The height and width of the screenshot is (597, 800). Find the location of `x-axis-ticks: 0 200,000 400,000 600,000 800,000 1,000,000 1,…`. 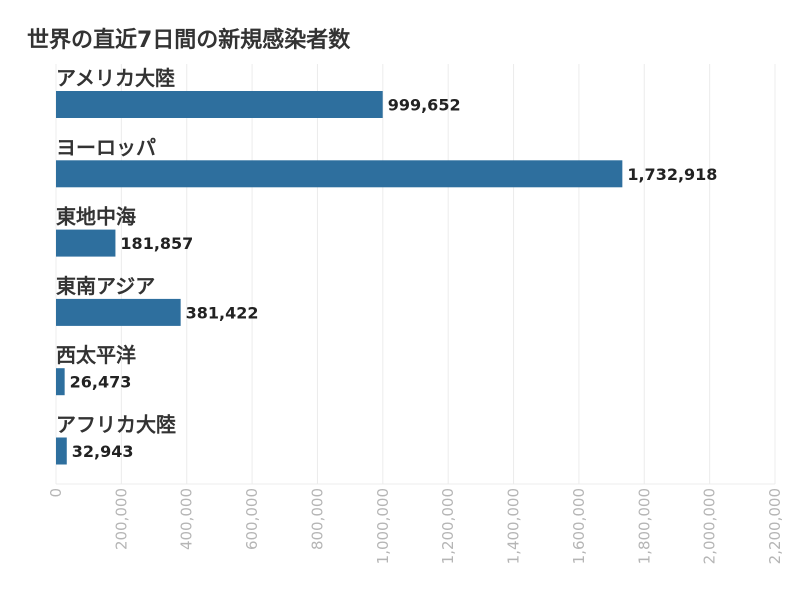

x-axis-ticks: 0 200,000 400,000 600,000 800,000 1,000,000 1,… is located at coordinates (415, 526).